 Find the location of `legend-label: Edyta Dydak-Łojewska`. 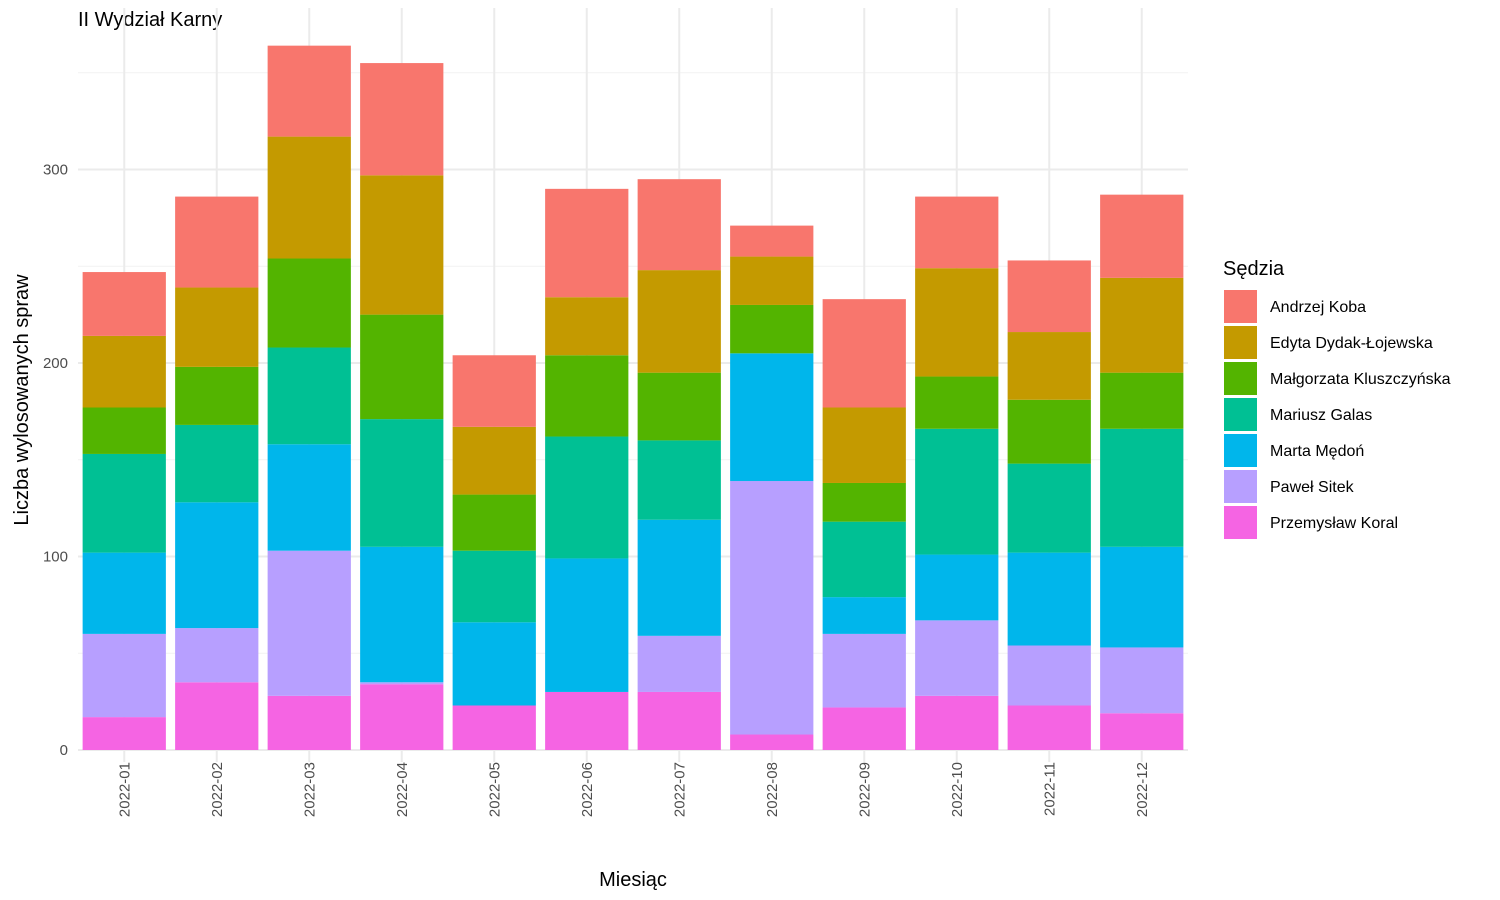

legend-label: Edyta Dydak-Łojewska is located at coordinates (1351, 343).